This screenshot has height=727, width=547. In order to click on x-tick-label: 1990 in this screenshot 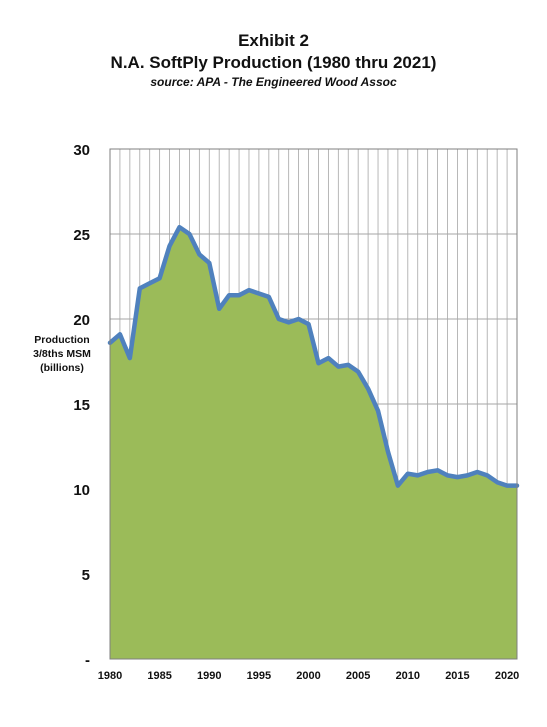, I will do `click(209, 676)`.